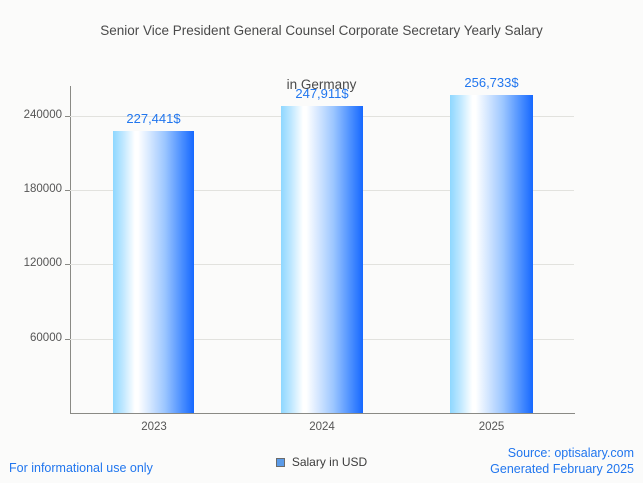 The image size is (643, 483). I want to click on bar-2023: 227,441$, so click(153, 262).